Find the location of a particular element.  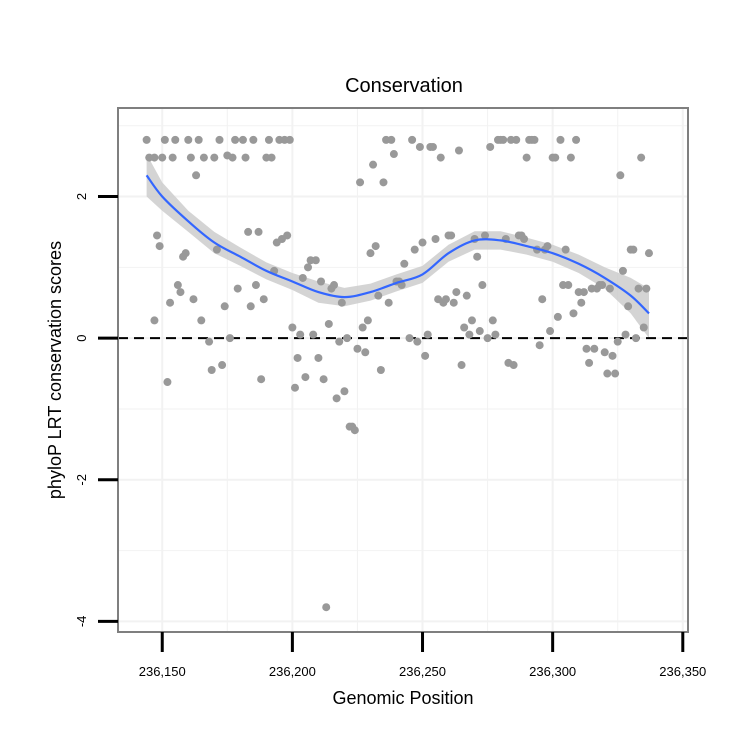

y-axis: -4 -2 0 2 is located at coordinates (96, 410).